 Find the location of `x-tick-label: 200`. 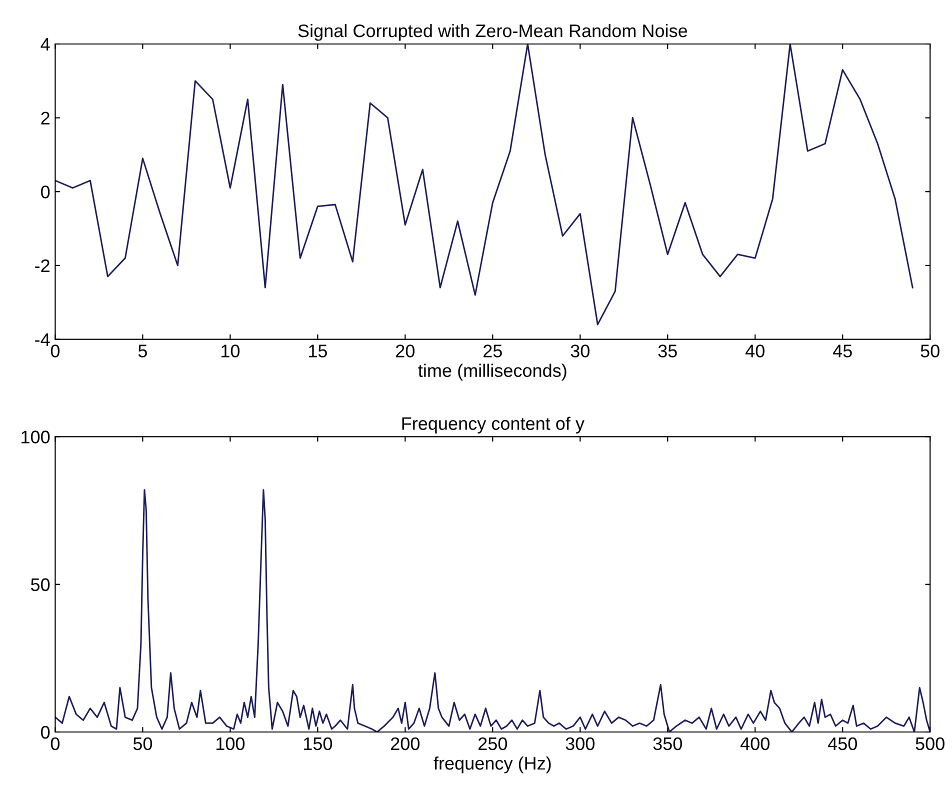

x-tick-label: 200 is located at coordinates (405, 743).